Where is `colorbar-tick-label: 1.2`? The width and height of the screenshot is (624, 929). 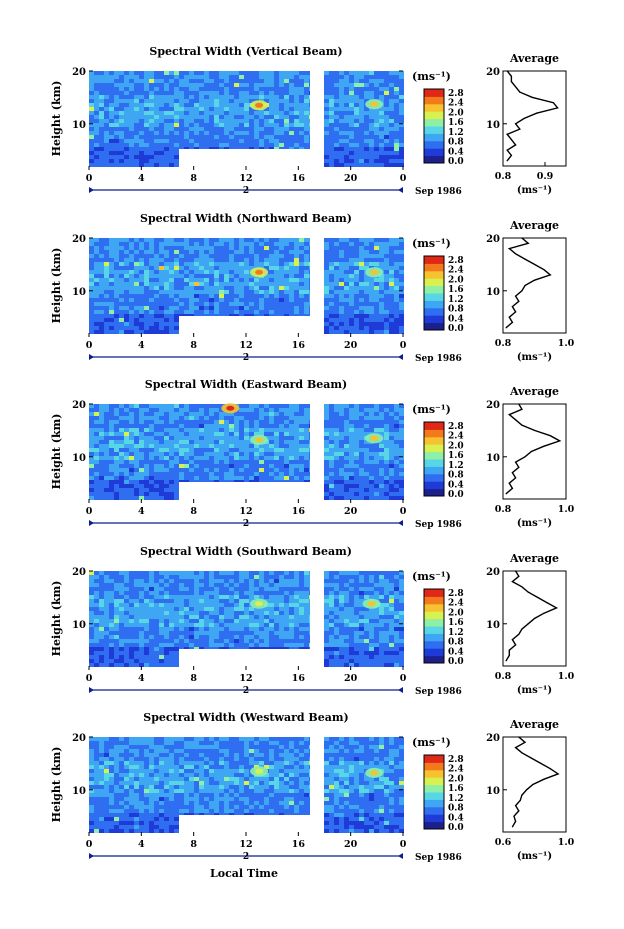
colorbar-tick-label: 1.2 is located at coordinates (456, 300).